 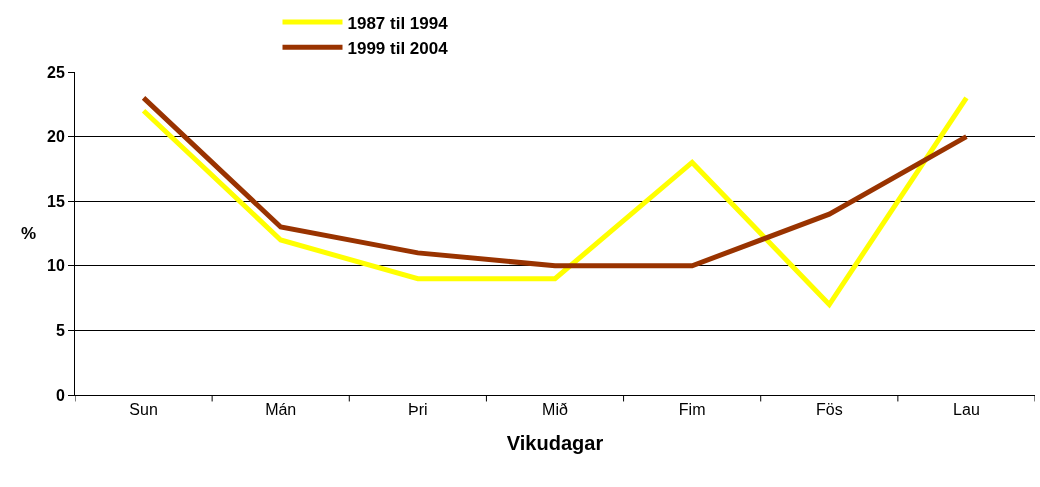 I want to click on legend-label: 1999 til 2004, so click(x=398, y=48).